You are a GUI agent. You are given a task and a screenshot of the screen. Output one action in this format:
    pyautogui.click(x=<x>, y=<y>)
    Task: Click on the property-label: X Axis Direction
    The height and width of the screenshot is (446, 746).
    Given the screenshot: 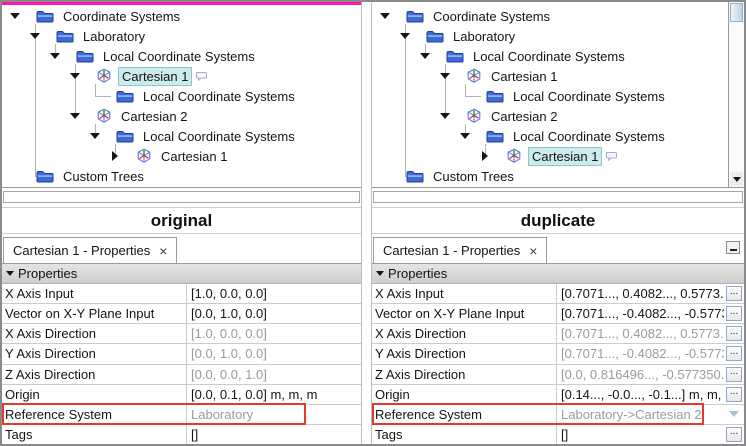 What is the action you would take?
    pyautogui.click(x=464, y=334)
    